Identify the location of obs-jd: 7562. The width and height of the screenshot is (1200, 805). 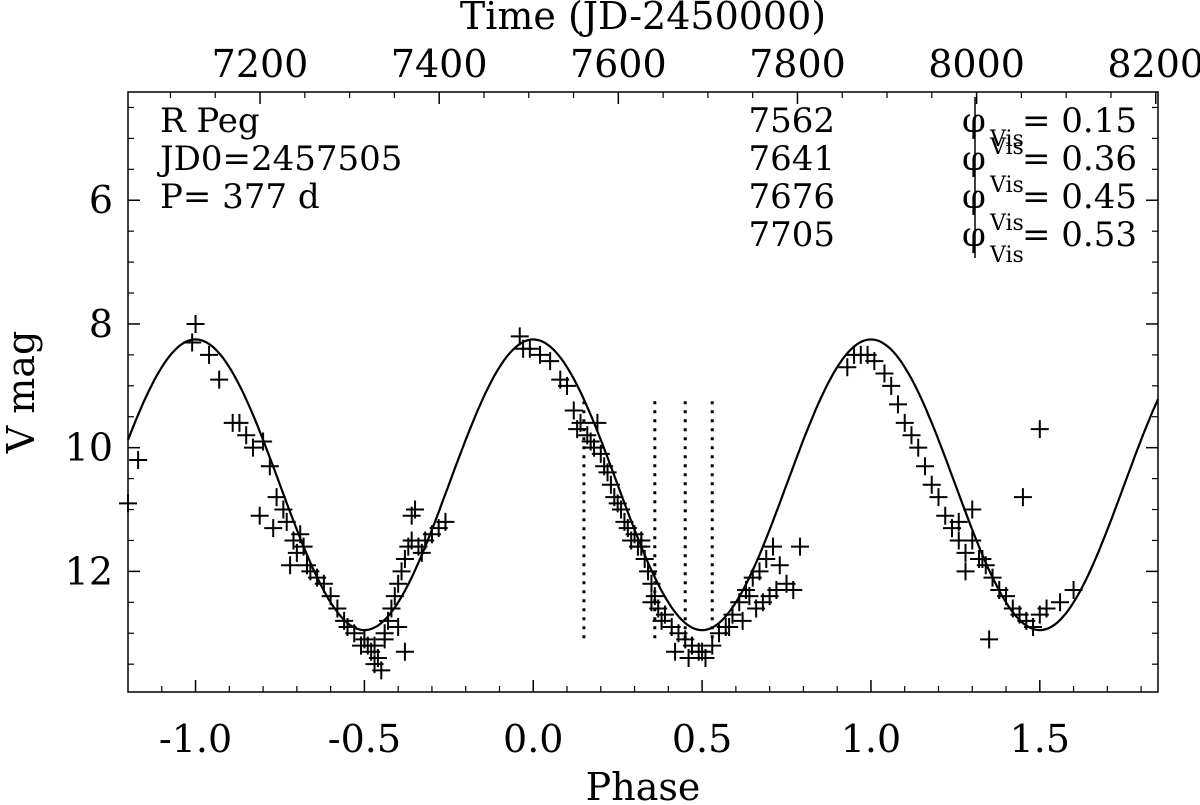
(791, 121).